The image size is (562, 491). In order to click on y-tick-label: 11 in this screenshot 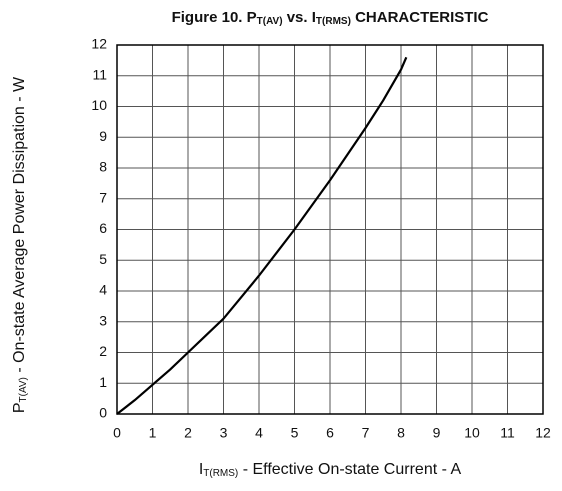, I will do `click(99, 74)`.